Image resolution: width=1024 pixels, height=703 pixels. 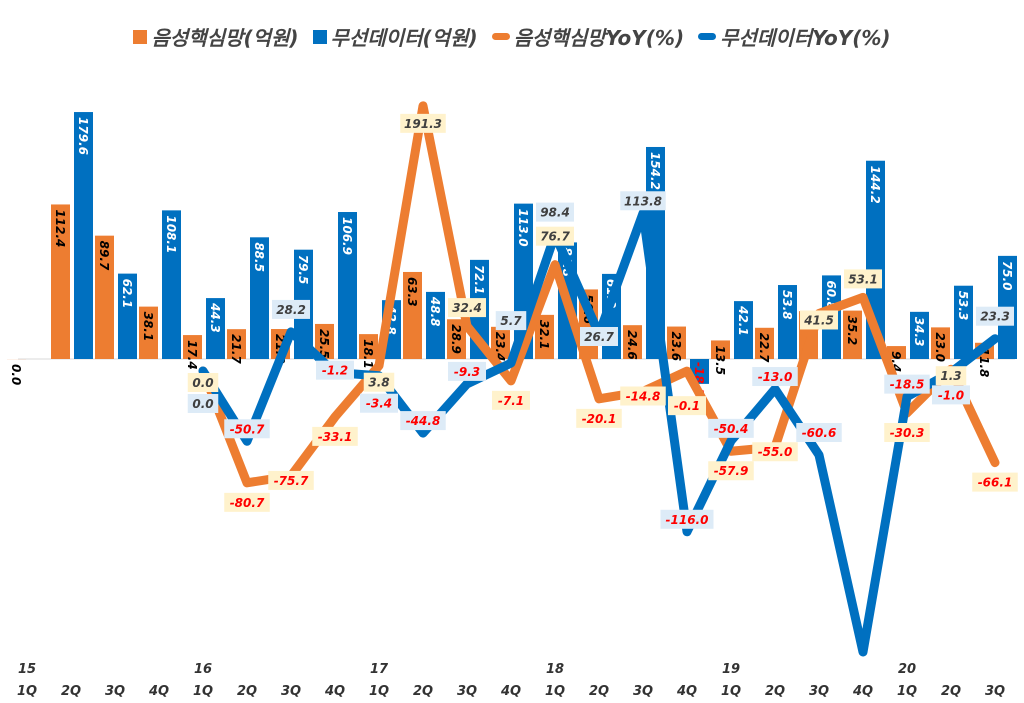 What do you see at coordinates (423, 123) in the screenshot?
I see `voice-yoy-label-group: 191.3` at bounding box center [423, 123].